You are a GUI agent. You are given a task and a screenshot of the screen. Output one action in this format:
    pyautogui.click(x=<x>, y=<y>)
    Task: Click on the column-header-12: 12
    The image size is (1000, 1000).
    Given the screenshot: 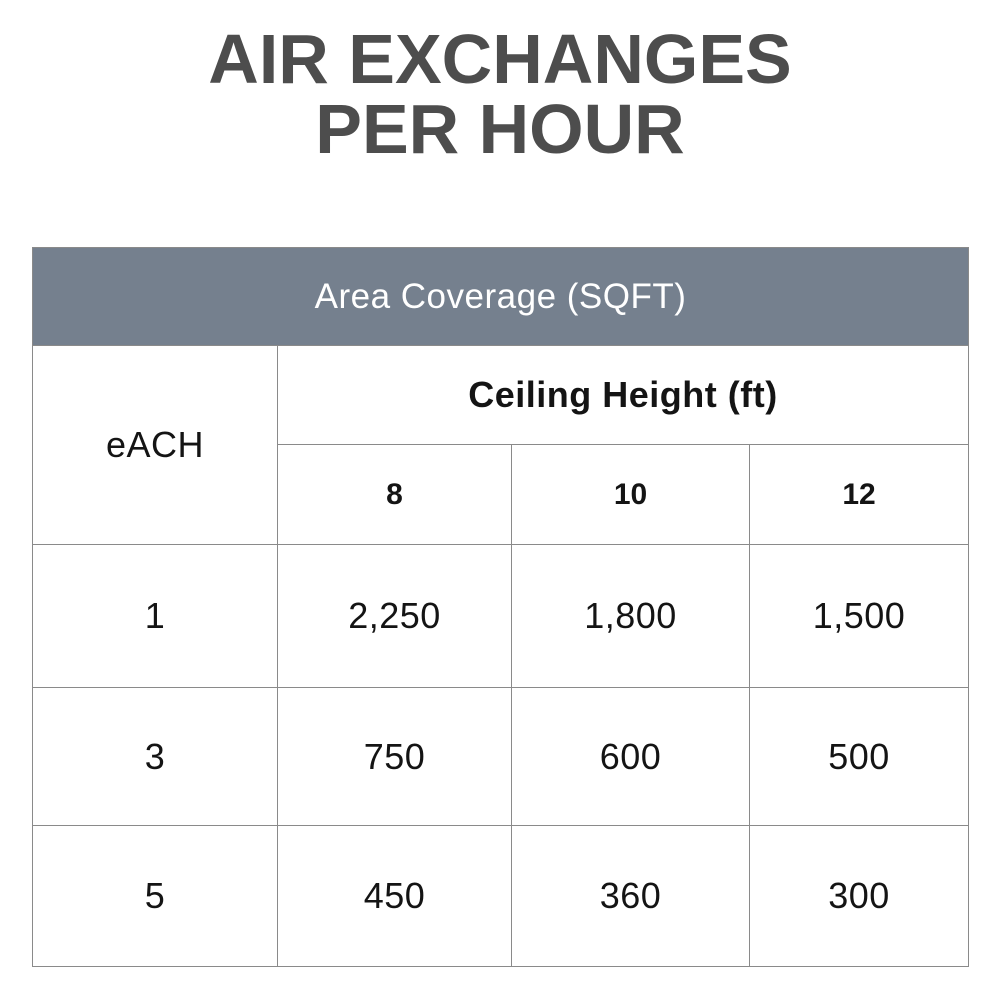 What is the action you would take?
    pyautogui.click(x=859, y=494)
    